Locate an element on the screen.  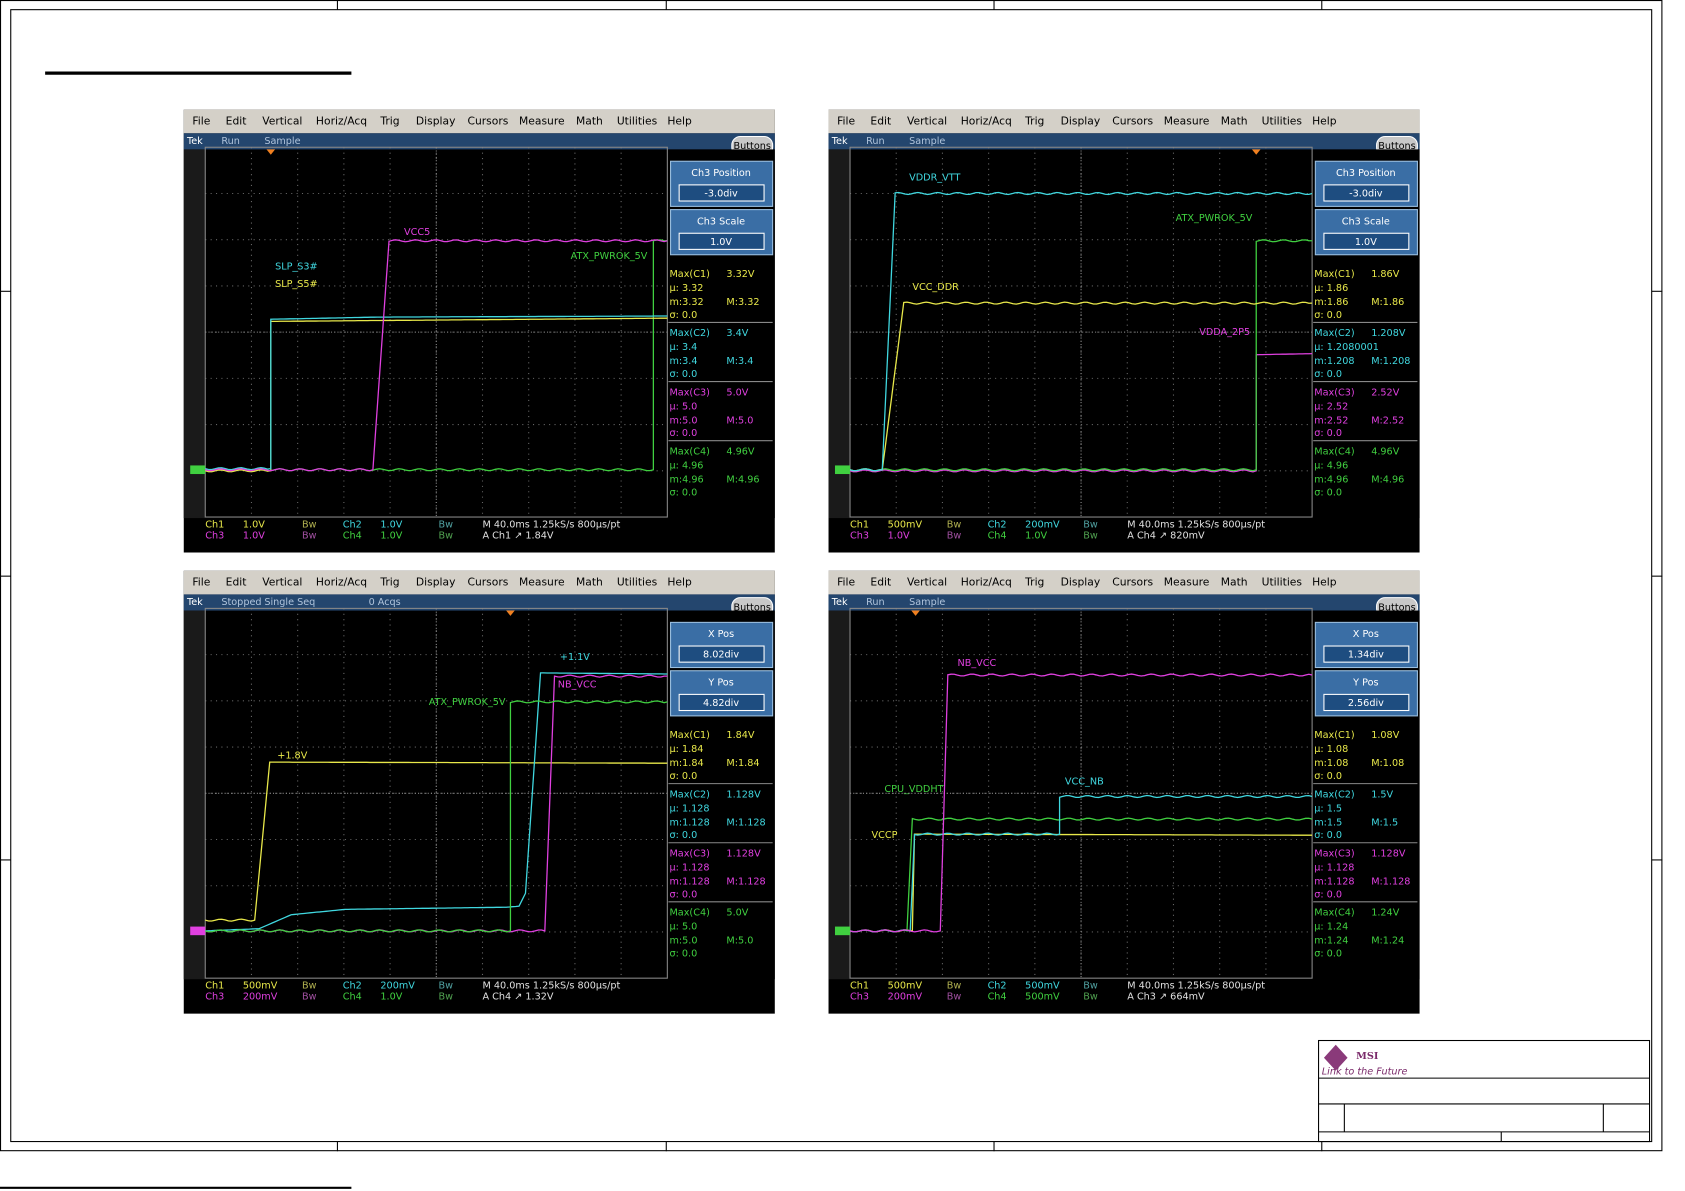
channel-setting: A Ch1 ↗ 1.84V is located at coordinates (518, 535).